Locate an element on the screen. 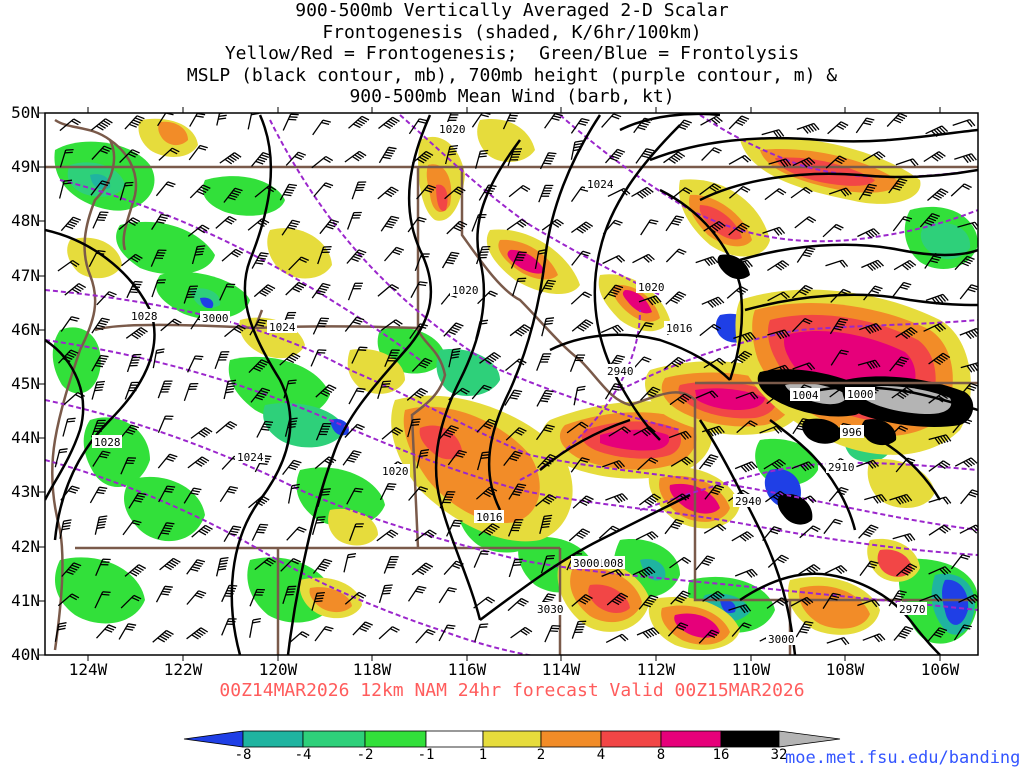  colorbar-label: -1 is located at coordinates (426, 755).